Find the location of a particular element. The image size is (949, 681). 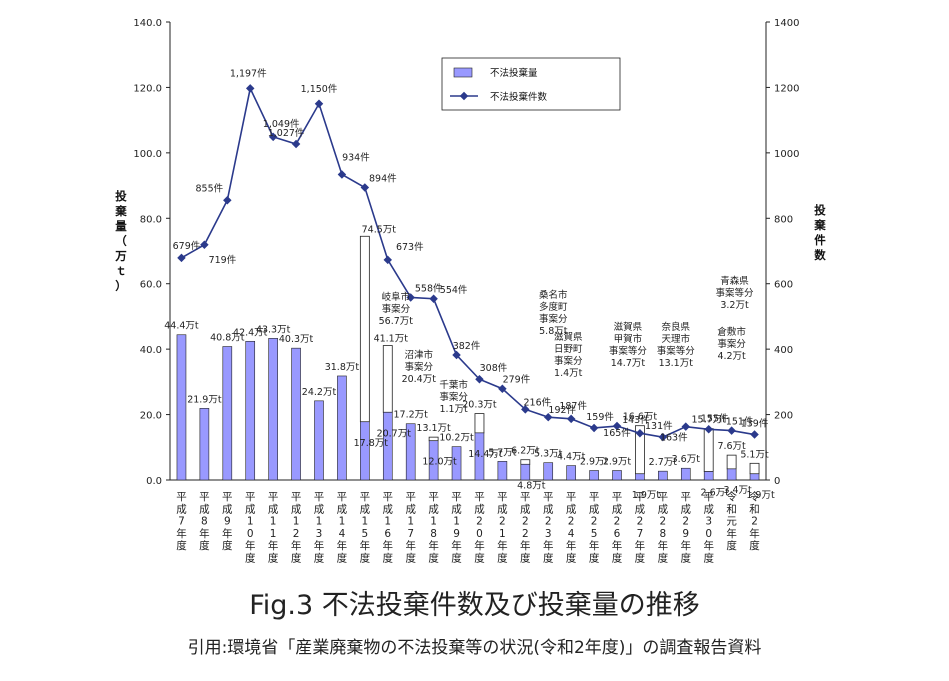

bar-value-label: 40.8万t is located at coordinates (227, 338).